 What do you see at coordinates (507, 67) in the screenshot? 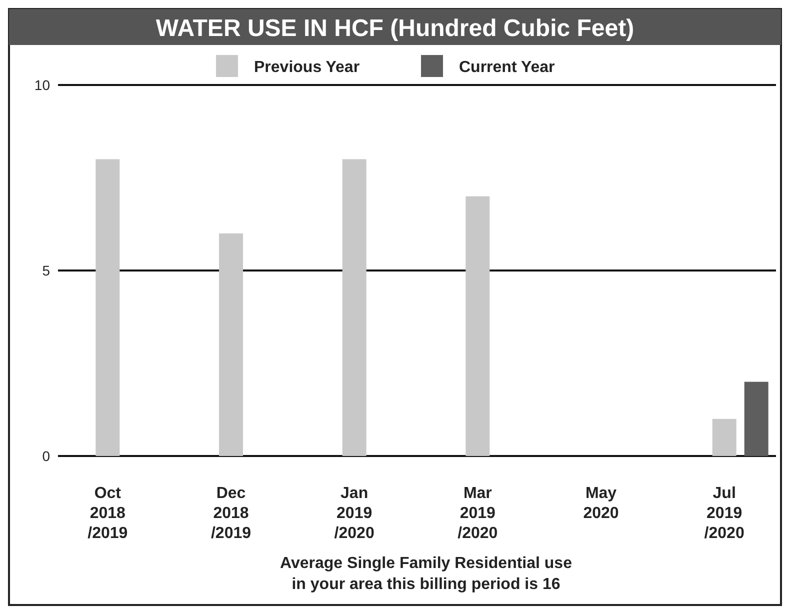
I see `legend-label: Current Year` at bounding box center [507, 67].